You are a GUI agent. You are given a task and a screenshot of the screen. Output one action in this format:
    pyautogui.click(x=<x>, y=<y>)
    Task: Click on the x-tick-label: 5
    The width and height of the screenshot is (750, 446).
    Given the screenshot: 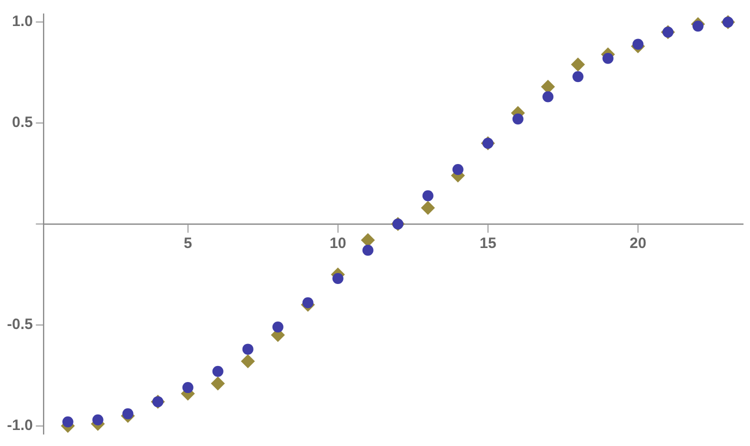 What is the action you would take?
    pyautogui.click(x=188, y=243)
    